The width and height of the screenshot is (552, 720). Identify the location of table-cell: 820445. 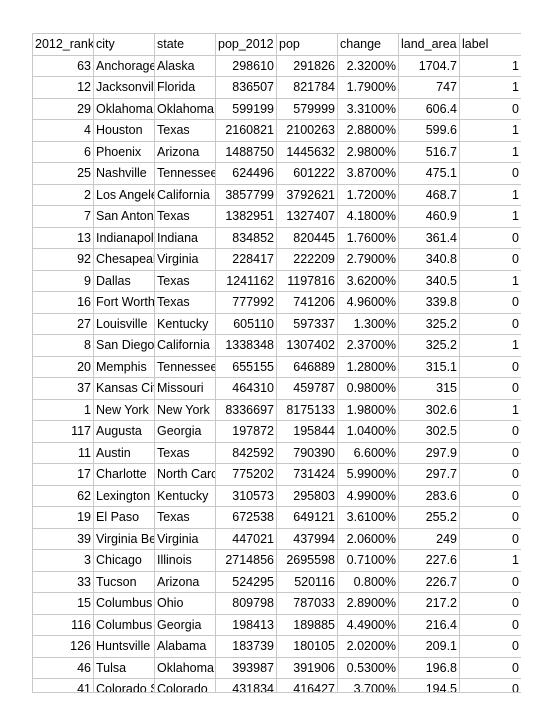
(307, 238).